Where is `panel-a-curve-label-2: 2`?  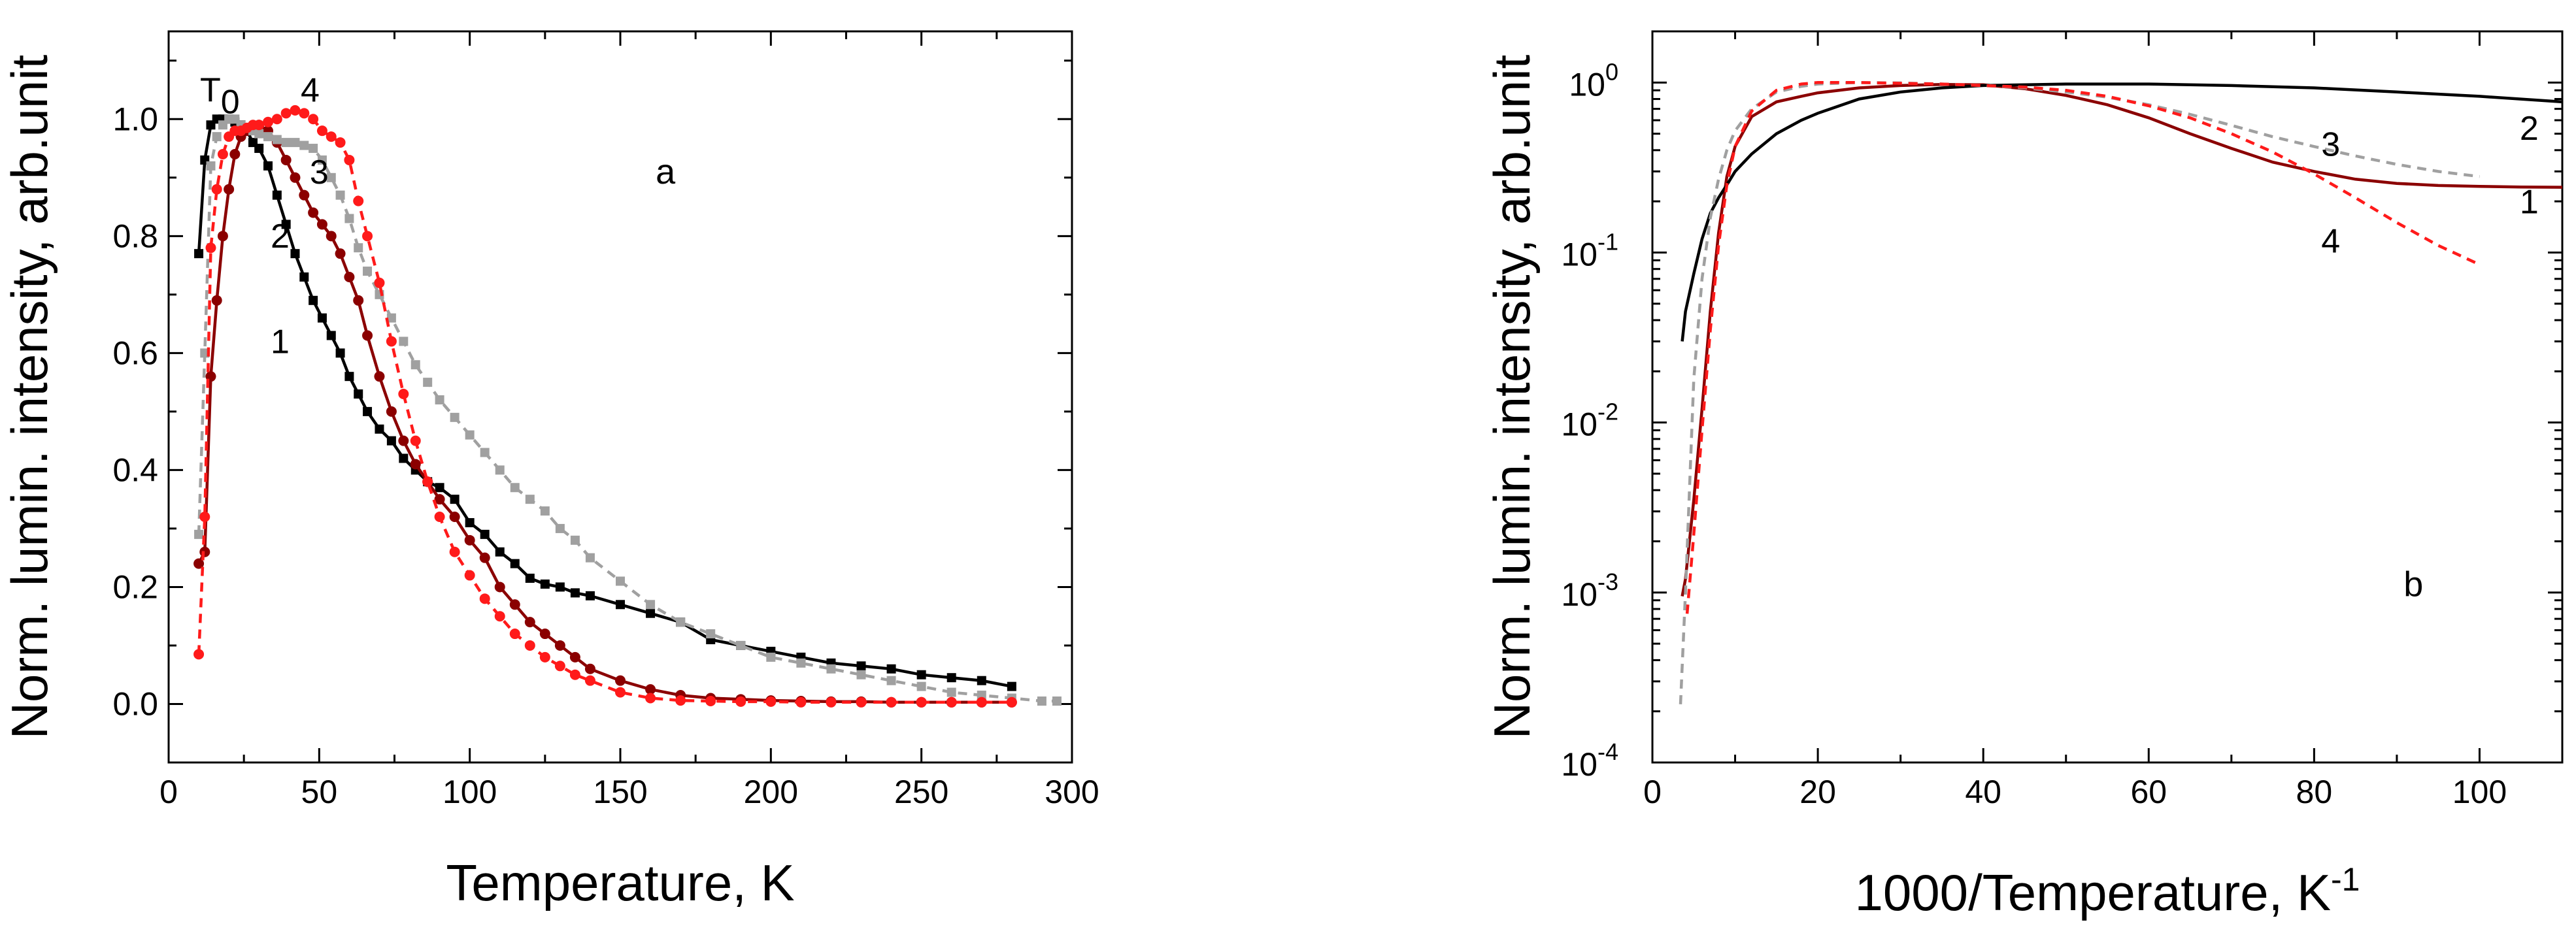 panel-a-curve-label-2: 2 is located at coordinates (281, 236).